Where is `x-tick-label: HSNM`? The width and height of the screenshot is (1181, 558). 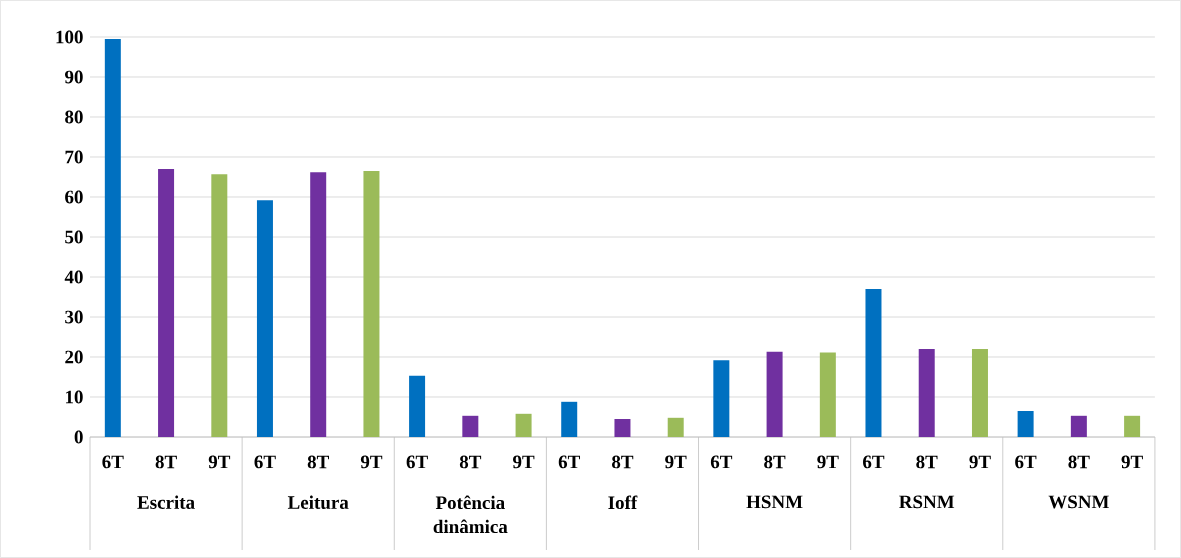 x-tick-label: HSNM is located at coordinates (774, 502).